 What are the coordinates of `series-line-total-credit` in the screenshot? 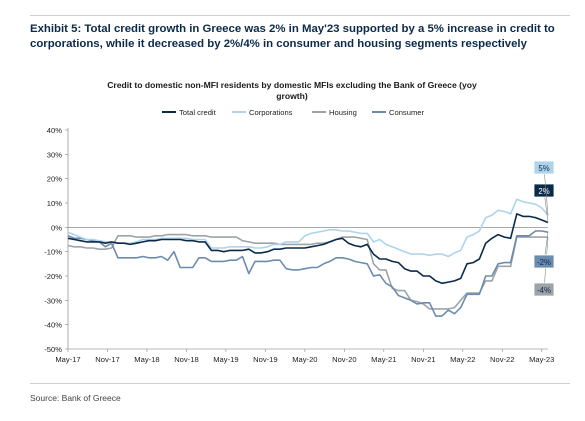 It's located at (308, 249).